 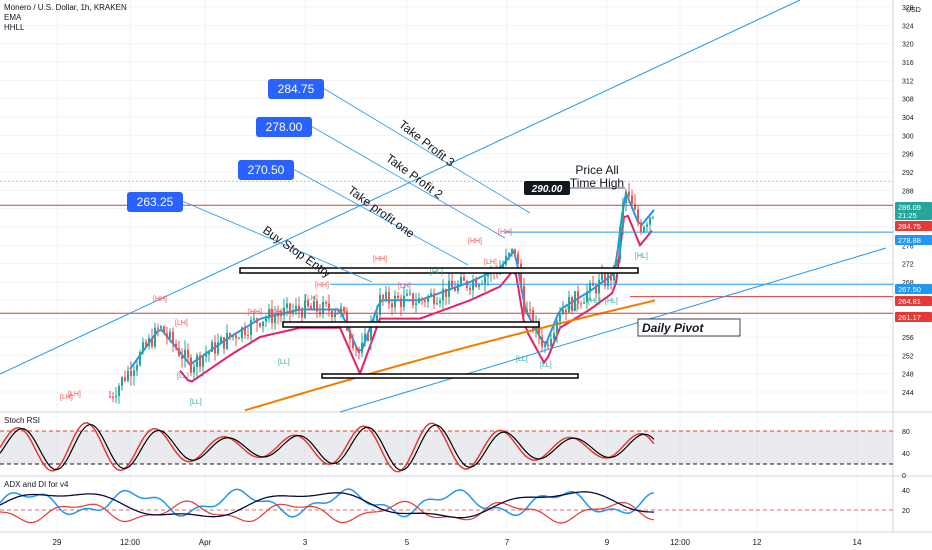 What do you see at coordinates (908, 118) in the screenshot?
I see `price-tick-label: 304` at bounding box center [908, 118].